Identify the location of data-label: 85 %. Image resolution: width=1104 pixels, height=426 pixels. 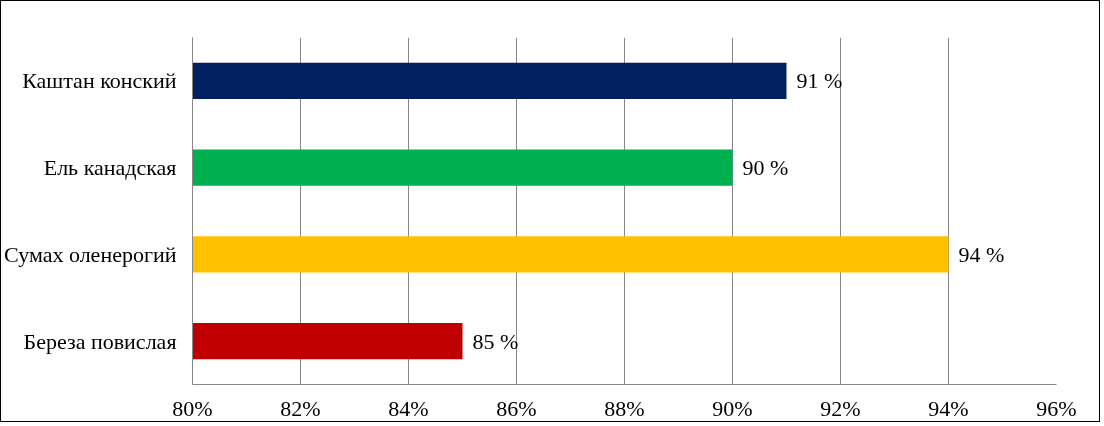
(495, 341).